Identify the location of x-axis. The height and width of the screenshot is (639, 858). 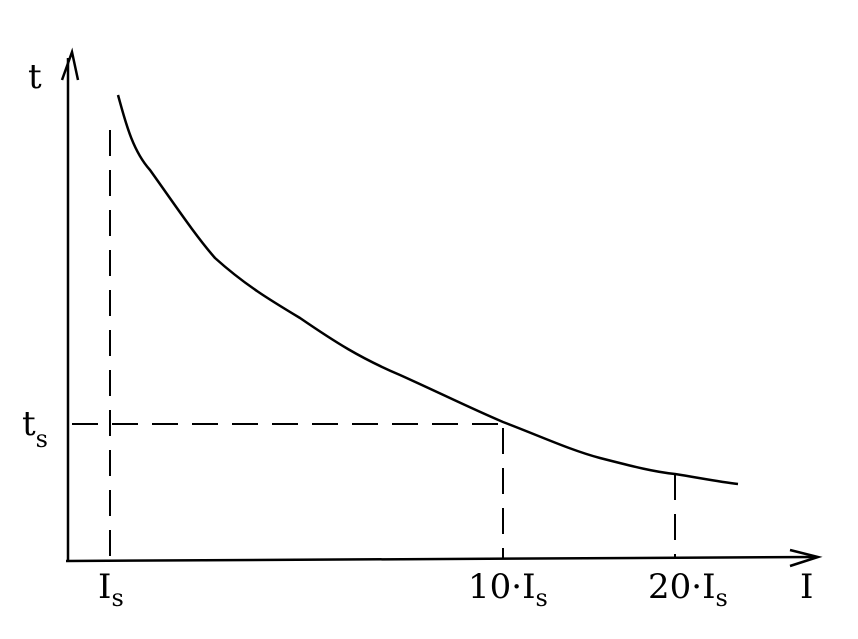
(440, 559).